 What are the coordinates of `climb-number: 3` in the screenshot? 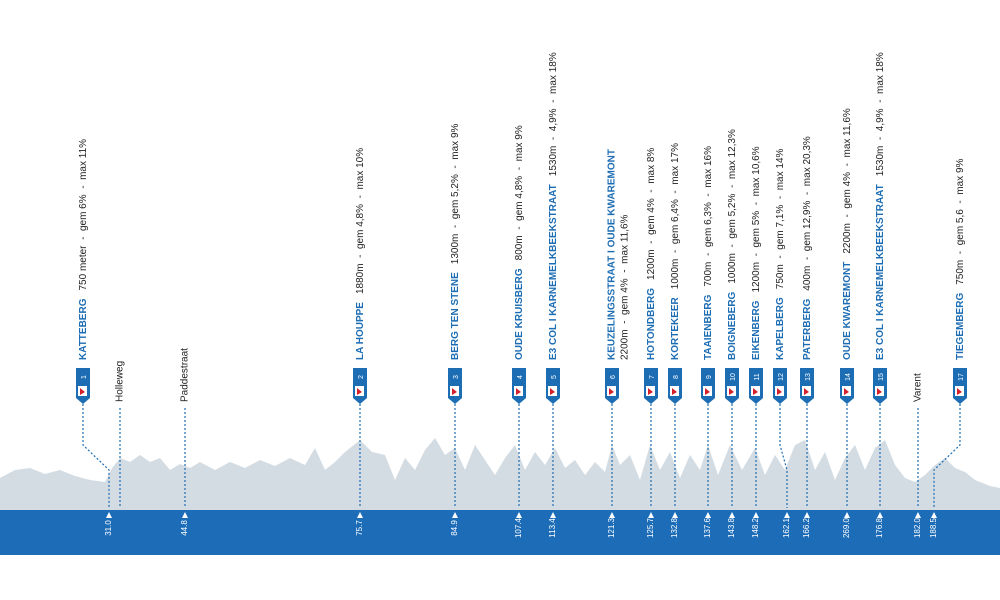 It's located at (456, 377).